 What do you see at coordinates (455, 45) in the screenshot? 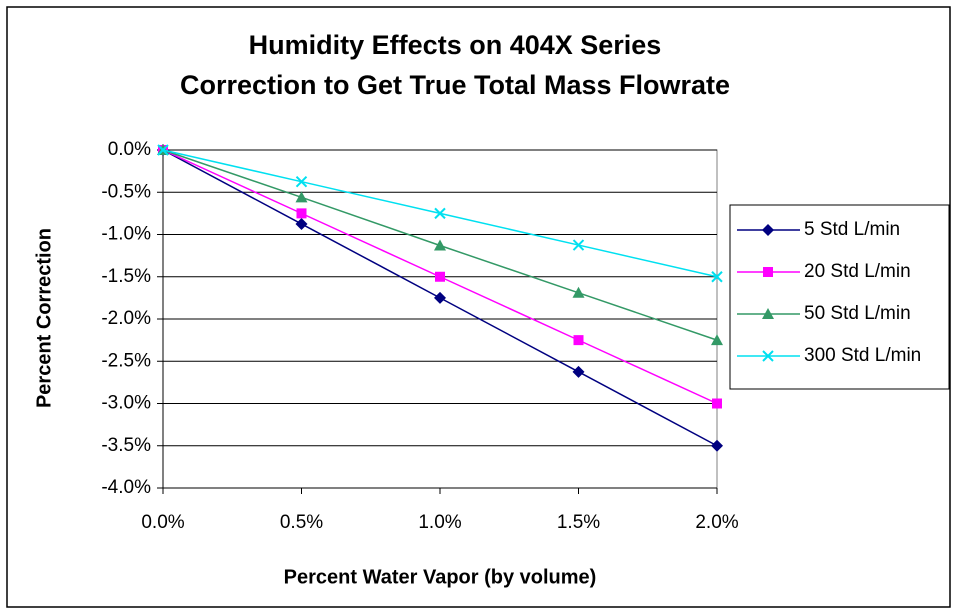
I see `chart-title: Humidity Effects on 404X Series` at bounding box center [455, 45].